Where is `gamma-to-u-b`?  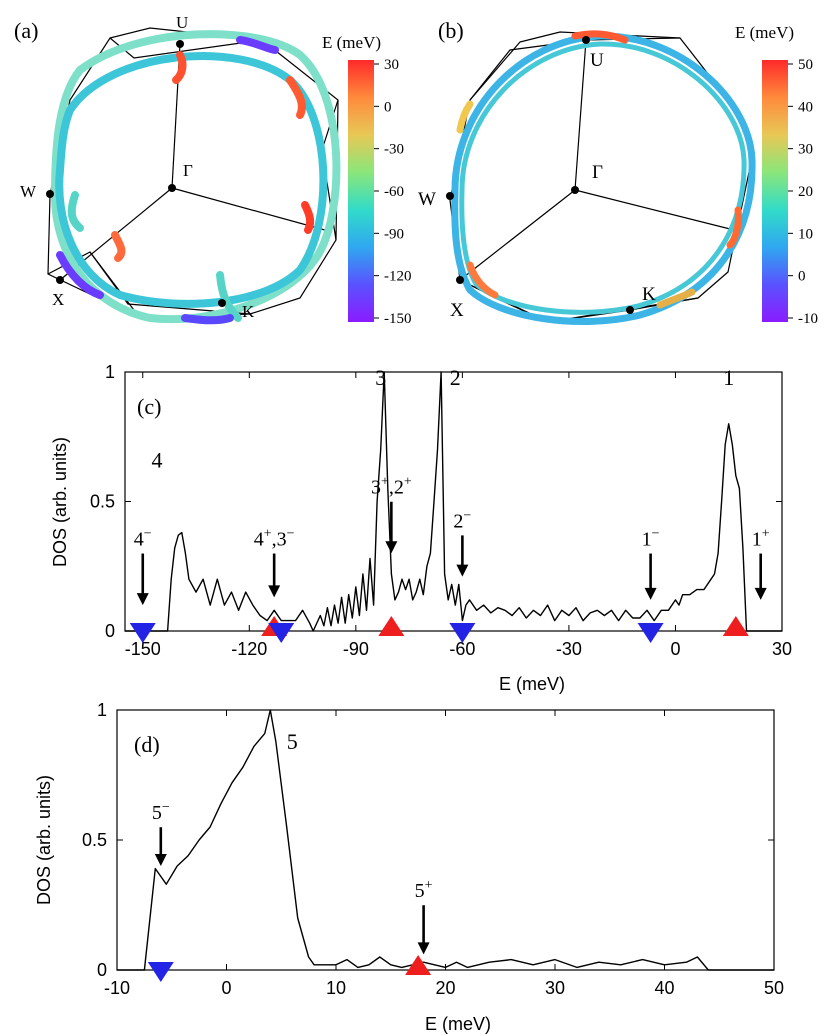 gamma-to-u-b is located at coordinates (580, 115).